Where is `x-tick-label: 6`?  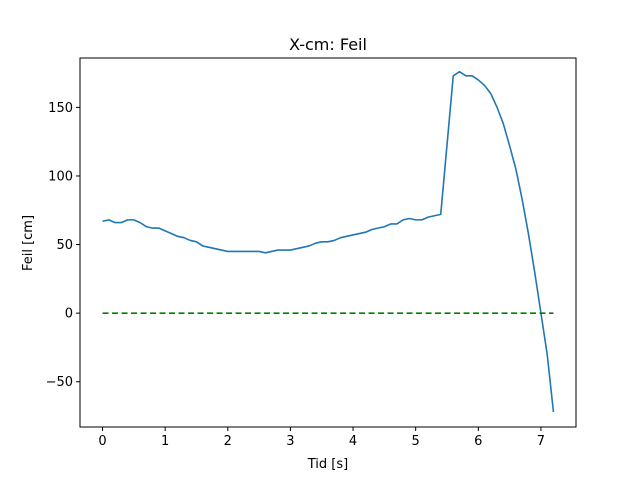 x-tick-label: 6 is located at coordinates (478, 441).